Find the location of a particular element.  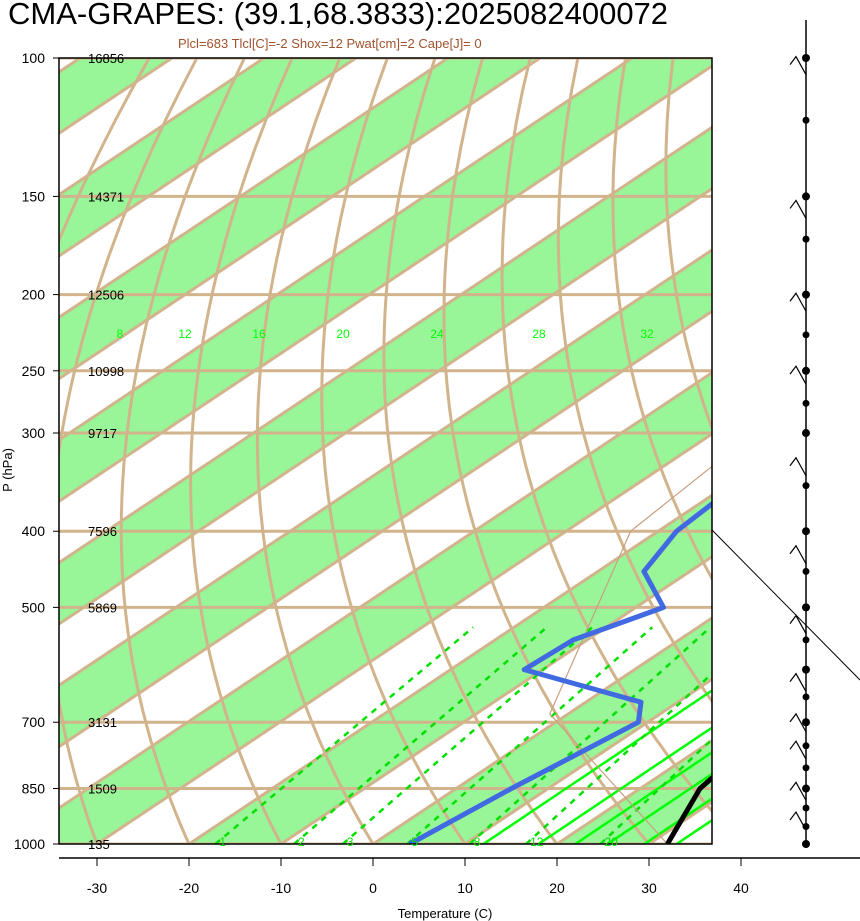

parcel-path is located at coordinates (630, 654).